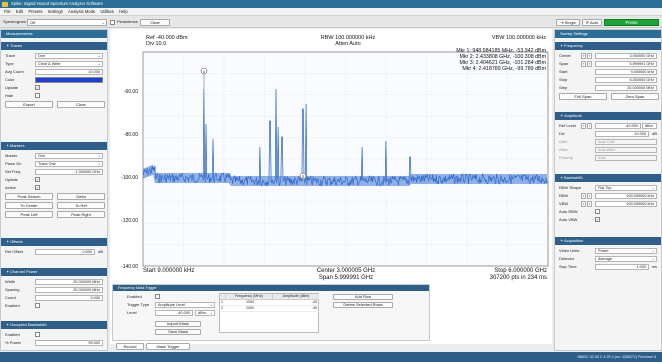 The image size is (662, 362). Describe the element at coordinates (626, 71) in the screenshot. I see `start-input: 9.000000 kHz` at that location.